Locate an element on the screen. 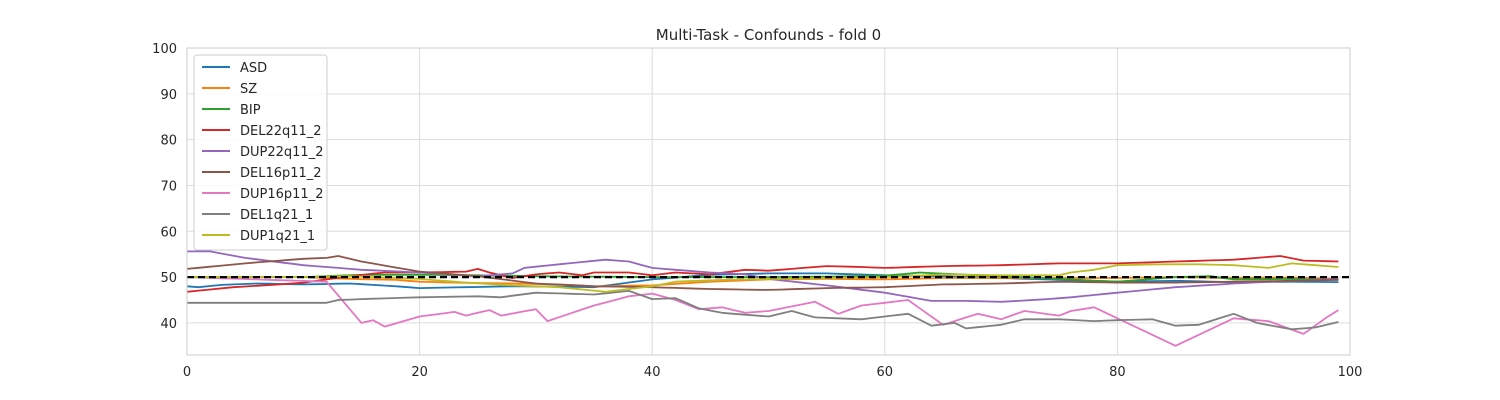  y-tick-label: 40 is located at coordinates (168, 324).